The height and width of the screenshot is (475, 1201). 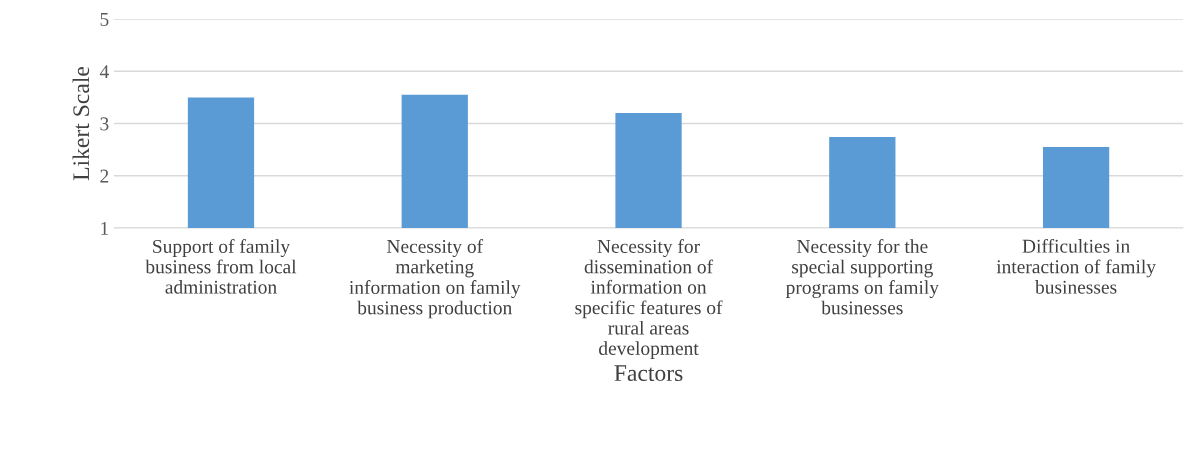 I want to click on y-tick-label: 3, so click(x=104, y=124).